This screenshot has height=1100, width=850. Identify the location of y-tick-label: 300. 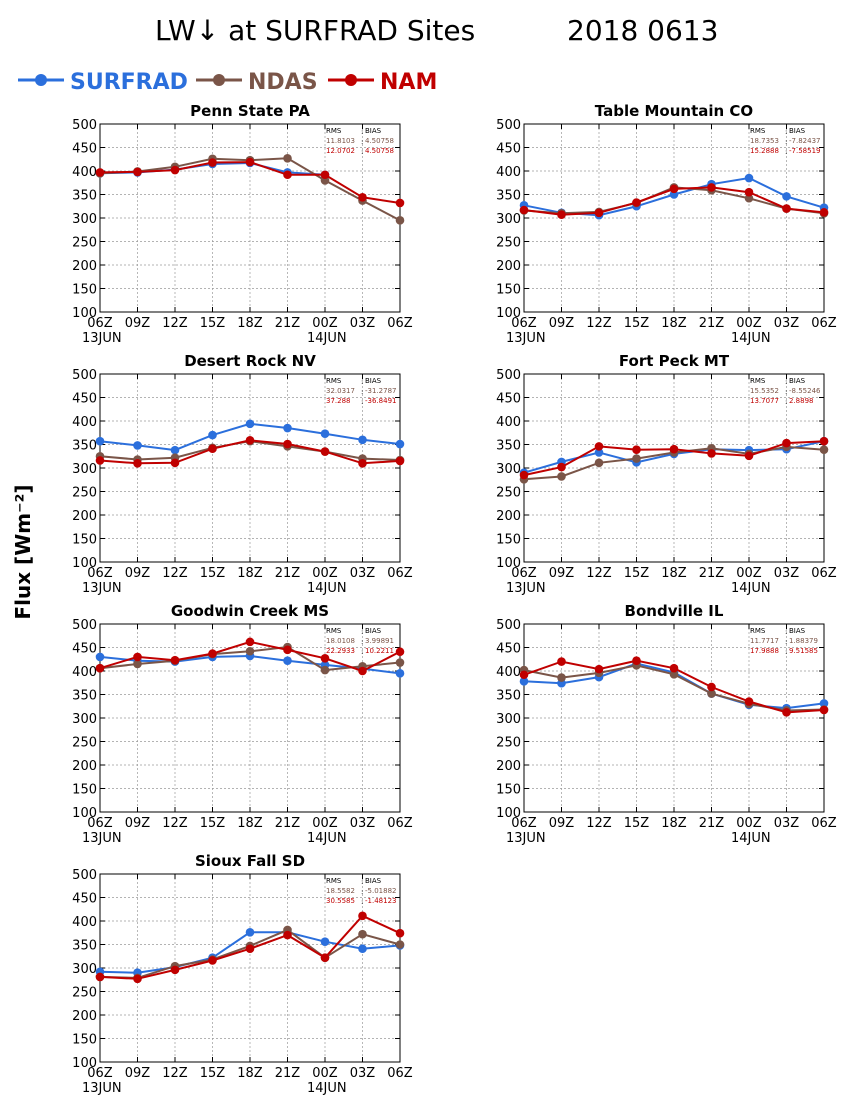
(508, 719).